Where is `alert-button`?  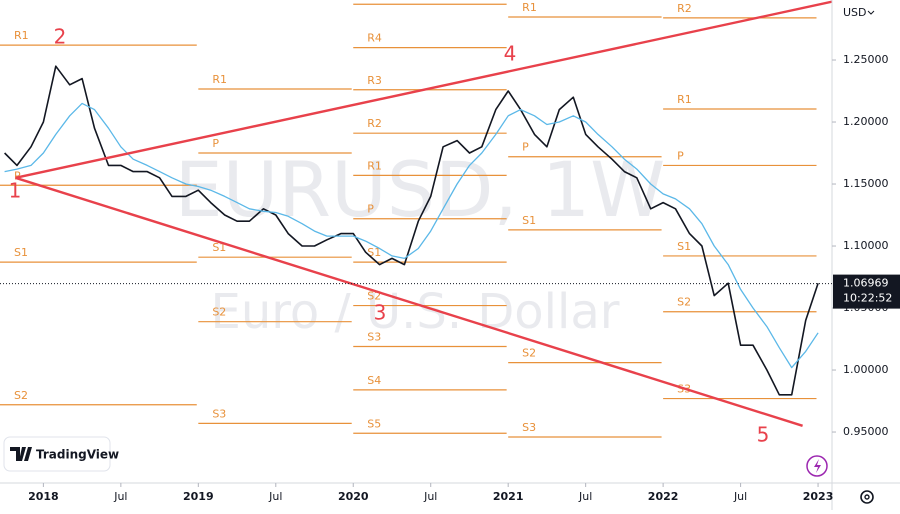 alert-button is located at coordinates (817, 466).